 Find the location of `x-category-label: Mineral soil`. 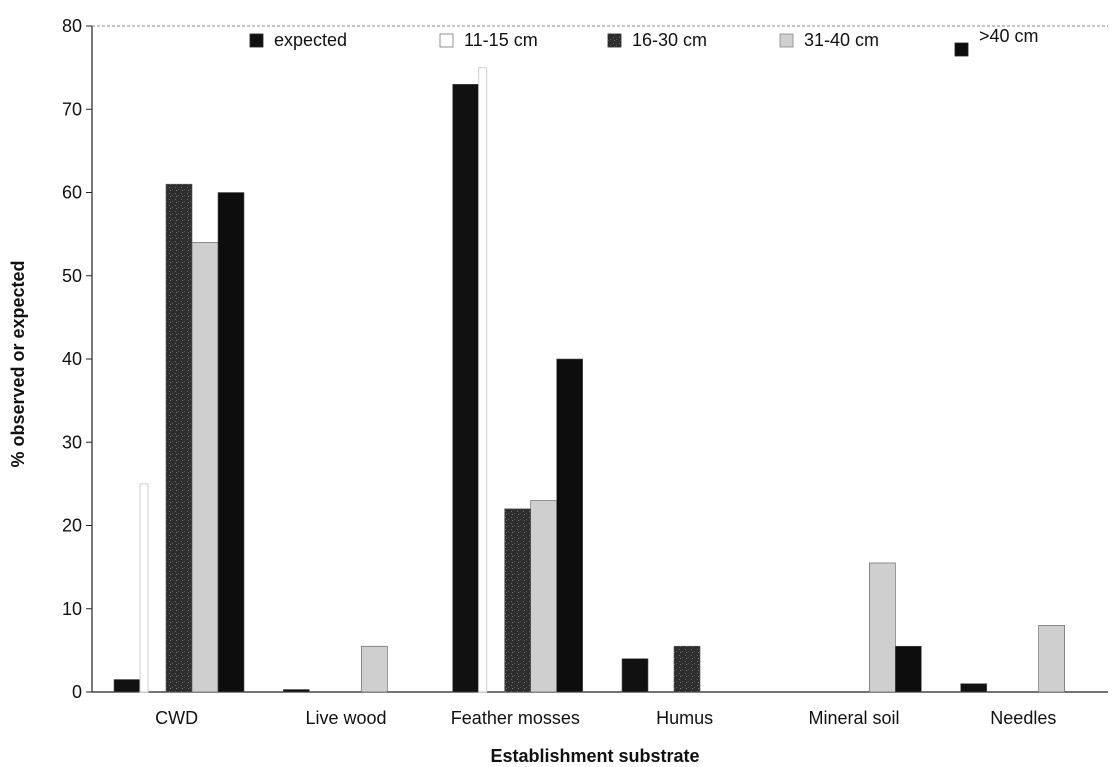

x-category-label: Mineral soil is located at coordinates (853, 718).